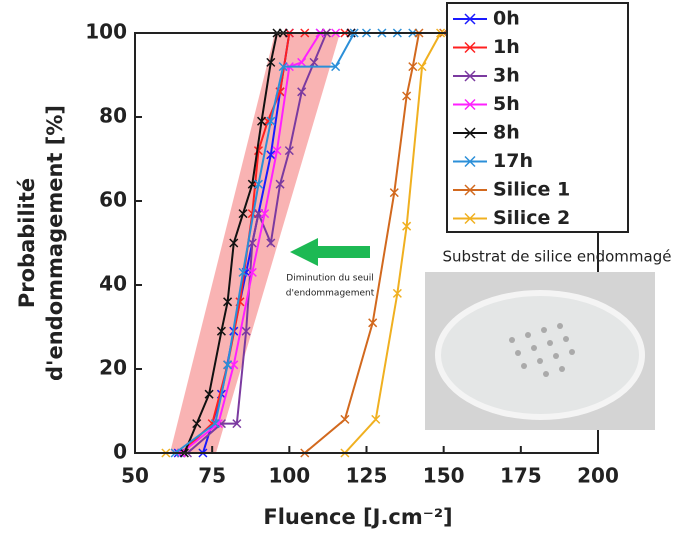  I want to click on y-tick-label: 40, so click(113, 284).